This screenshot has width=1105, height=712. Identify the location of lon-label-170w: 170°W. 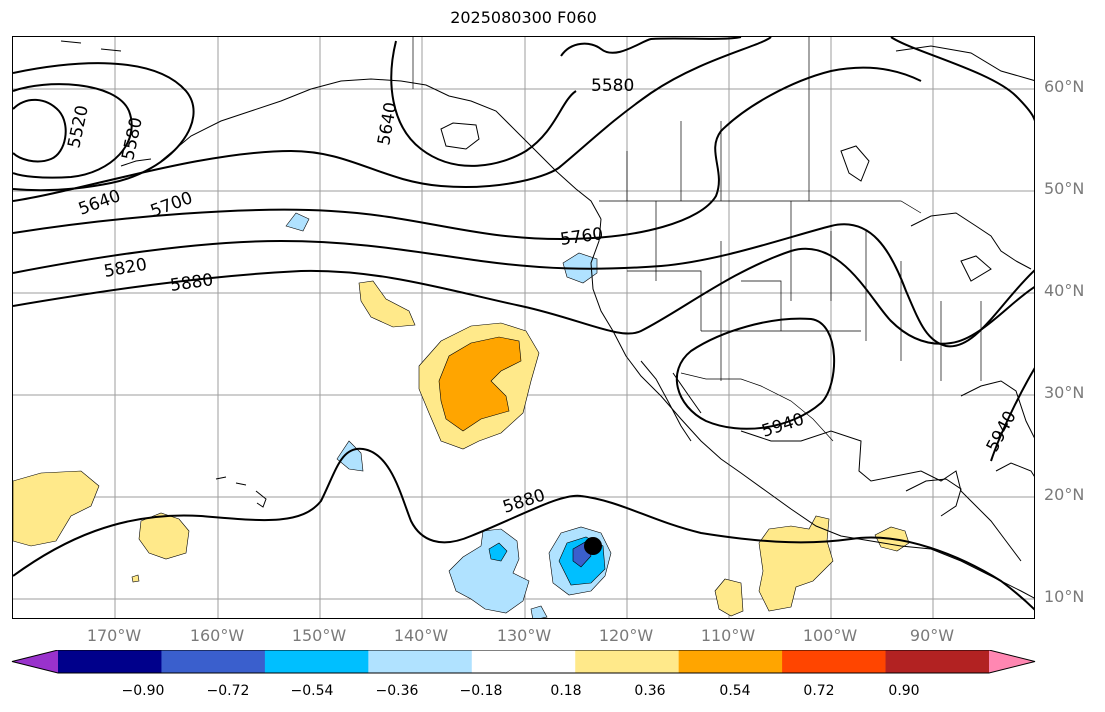
(114, 635).